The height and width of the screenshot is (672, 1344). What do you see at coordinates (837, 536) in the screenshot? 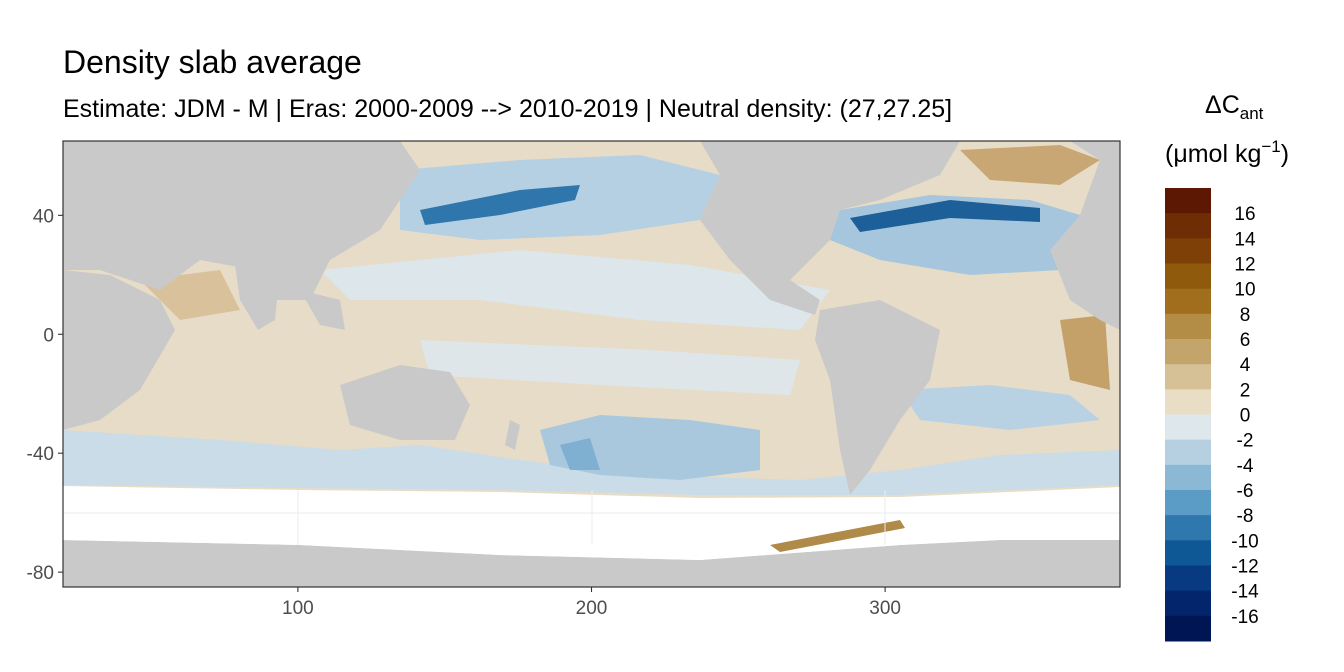
I see `warm-streak-antarctica` at bounding box center [837, 536].